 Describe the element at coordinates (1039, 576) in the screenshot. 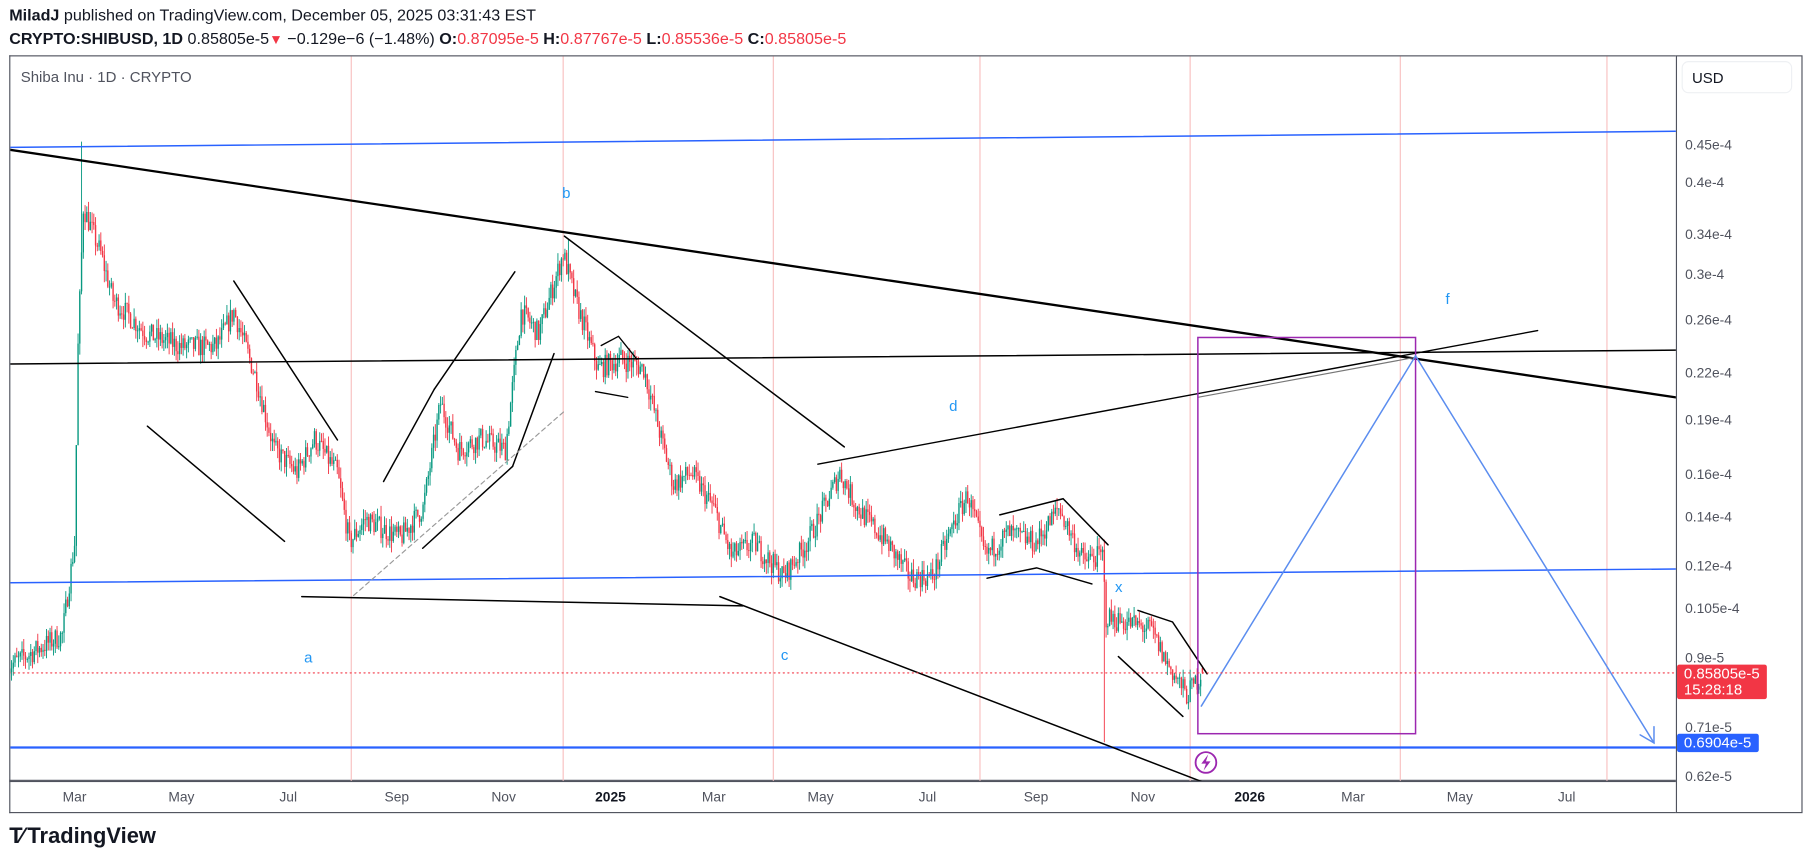

I see `triangle-lower` at that location.